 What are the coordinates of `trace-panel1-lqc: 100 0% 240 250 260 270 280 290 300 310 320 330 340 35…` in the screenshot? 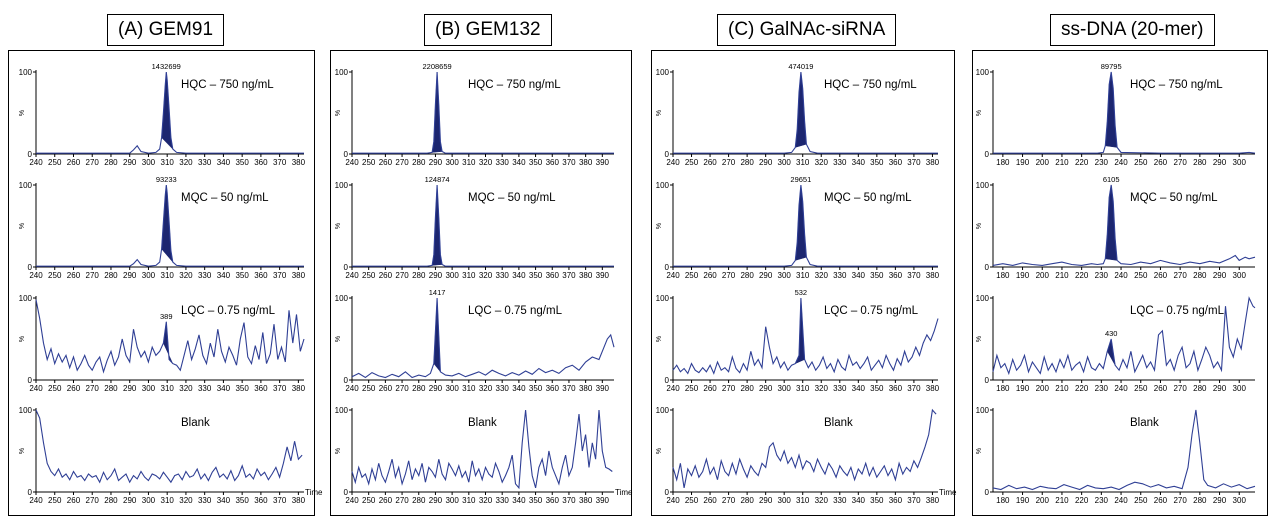 It's located at (475, 340).